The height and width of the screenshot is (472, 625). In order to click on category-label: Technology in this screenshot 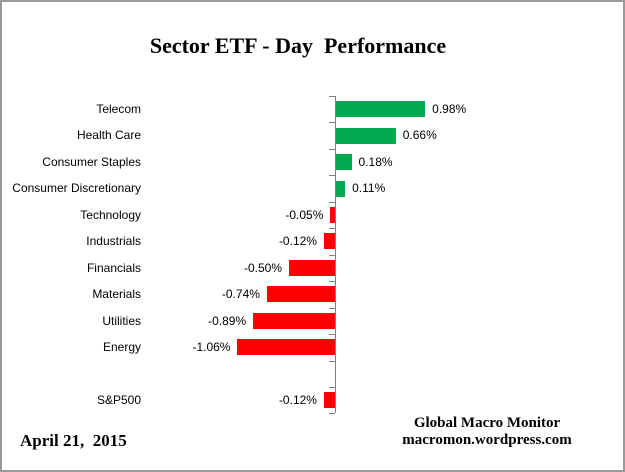, I will do `click(110, 214)`.